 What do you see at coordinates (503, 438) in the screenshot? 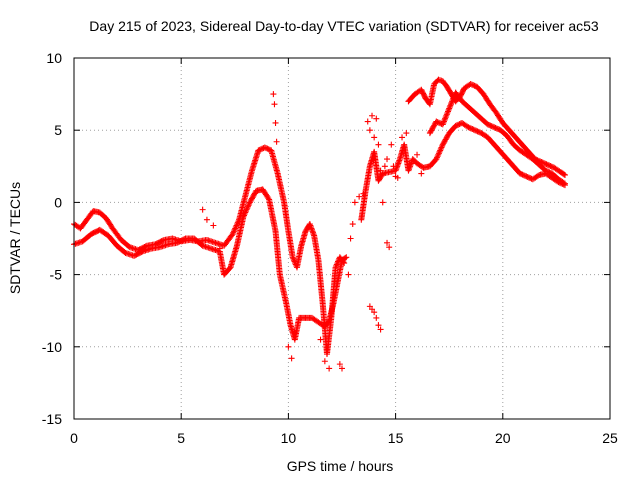
I see `x-tick-label: 20` at bounding box center [503, 438].